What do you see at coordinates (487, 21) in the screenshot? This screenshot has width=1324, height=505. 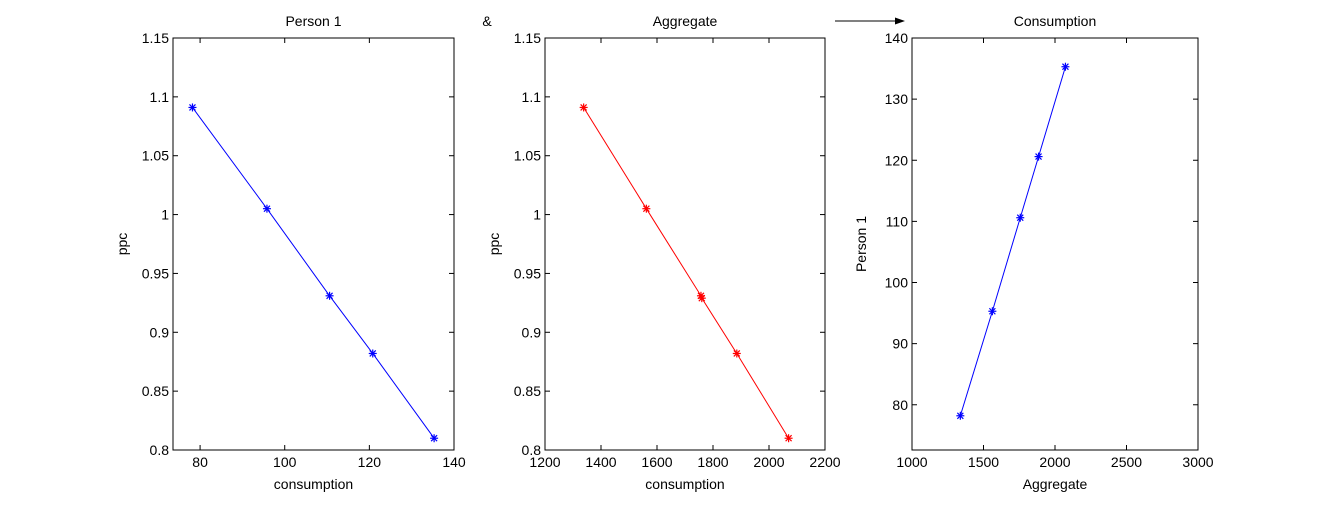 I see `ampersand-annotation: &` at bounding box center [487, 21].